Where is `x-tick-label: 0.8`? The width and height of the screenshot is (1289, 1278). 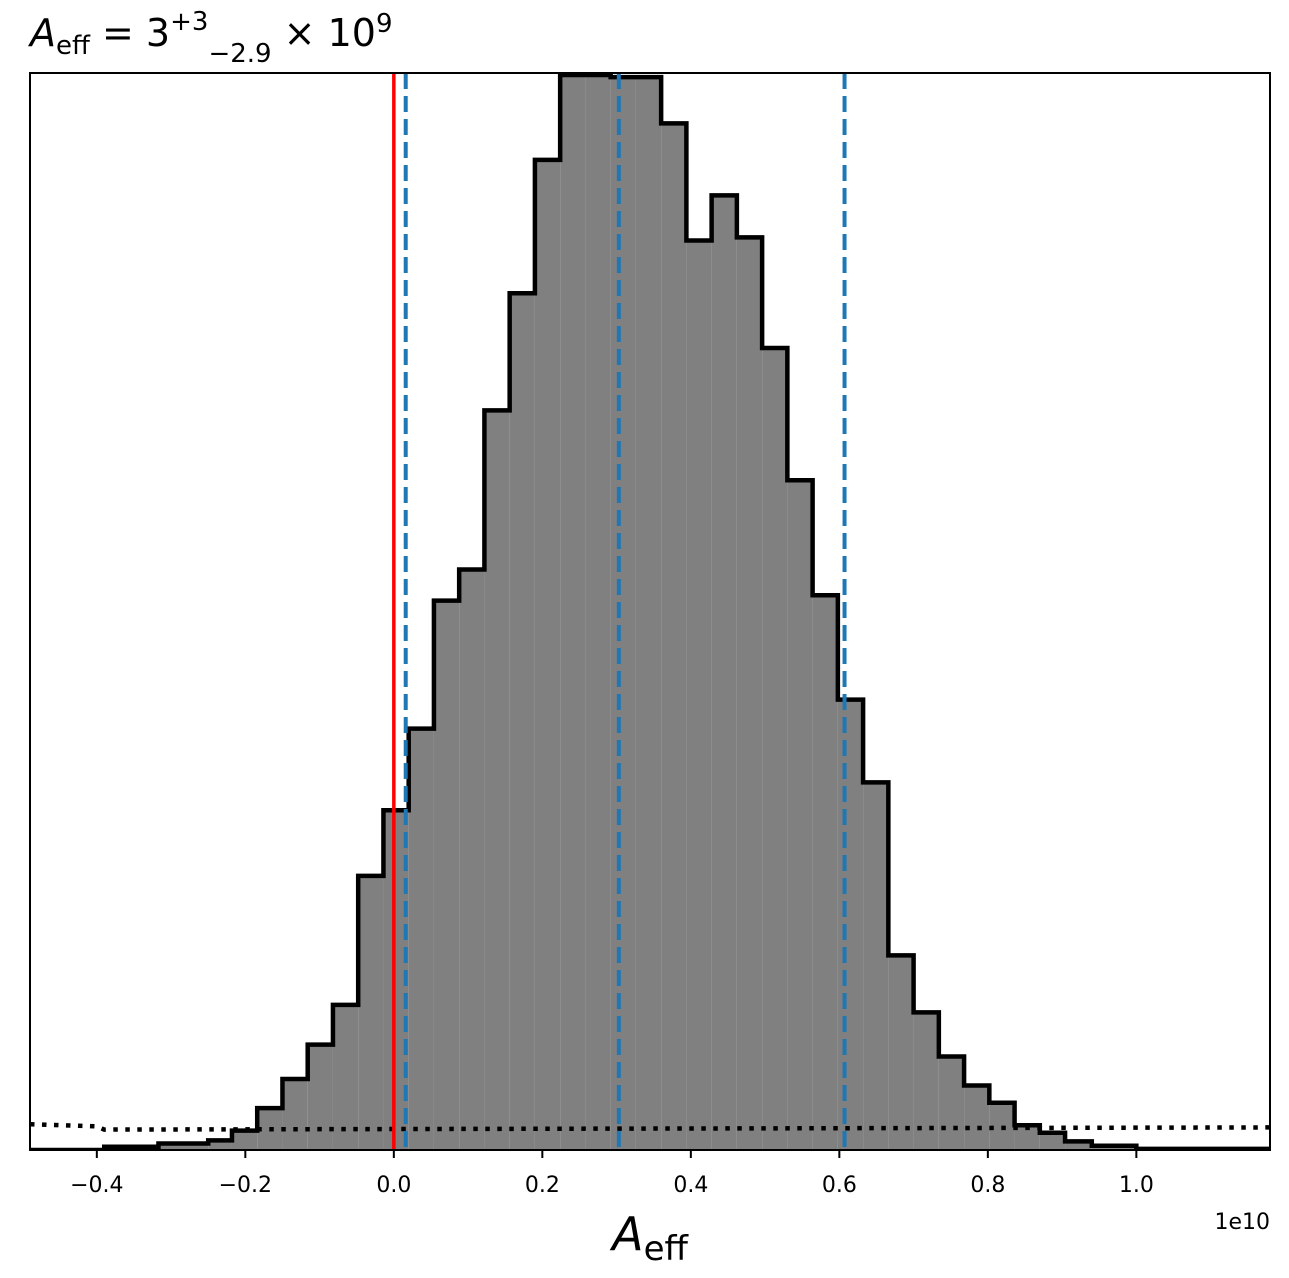
x-tick-label: 0.8 is located at coordinates (987, 1185).